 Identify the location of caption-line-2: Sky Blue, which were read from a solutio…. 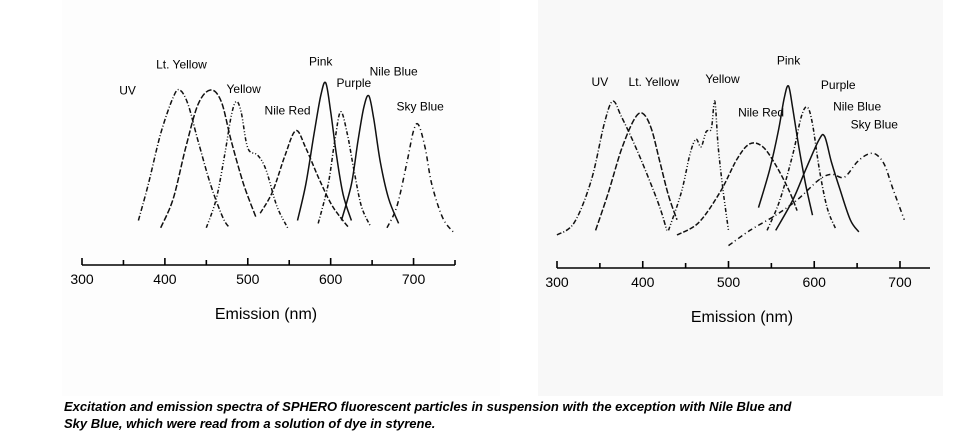
(250, 423).